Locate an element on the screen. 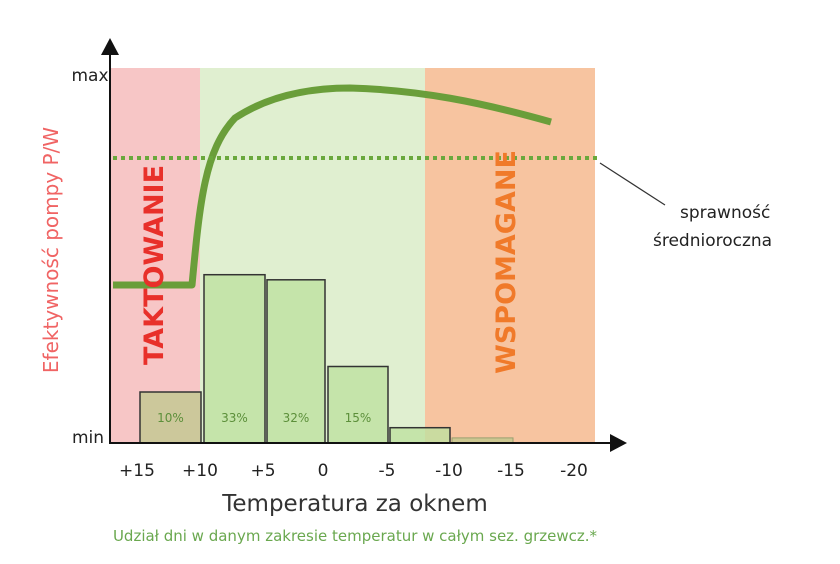 This screenshot has width=840, height=564. zone-label-wspomagane: WSPOMAGANE is located at coordinates (506, 262).